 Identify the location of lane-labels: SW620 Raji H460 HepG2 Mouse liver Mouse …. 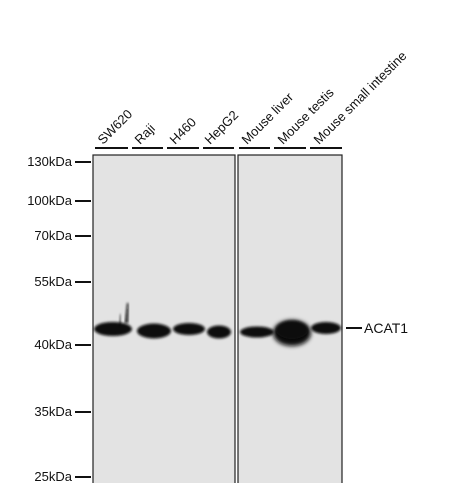
(252, 97).